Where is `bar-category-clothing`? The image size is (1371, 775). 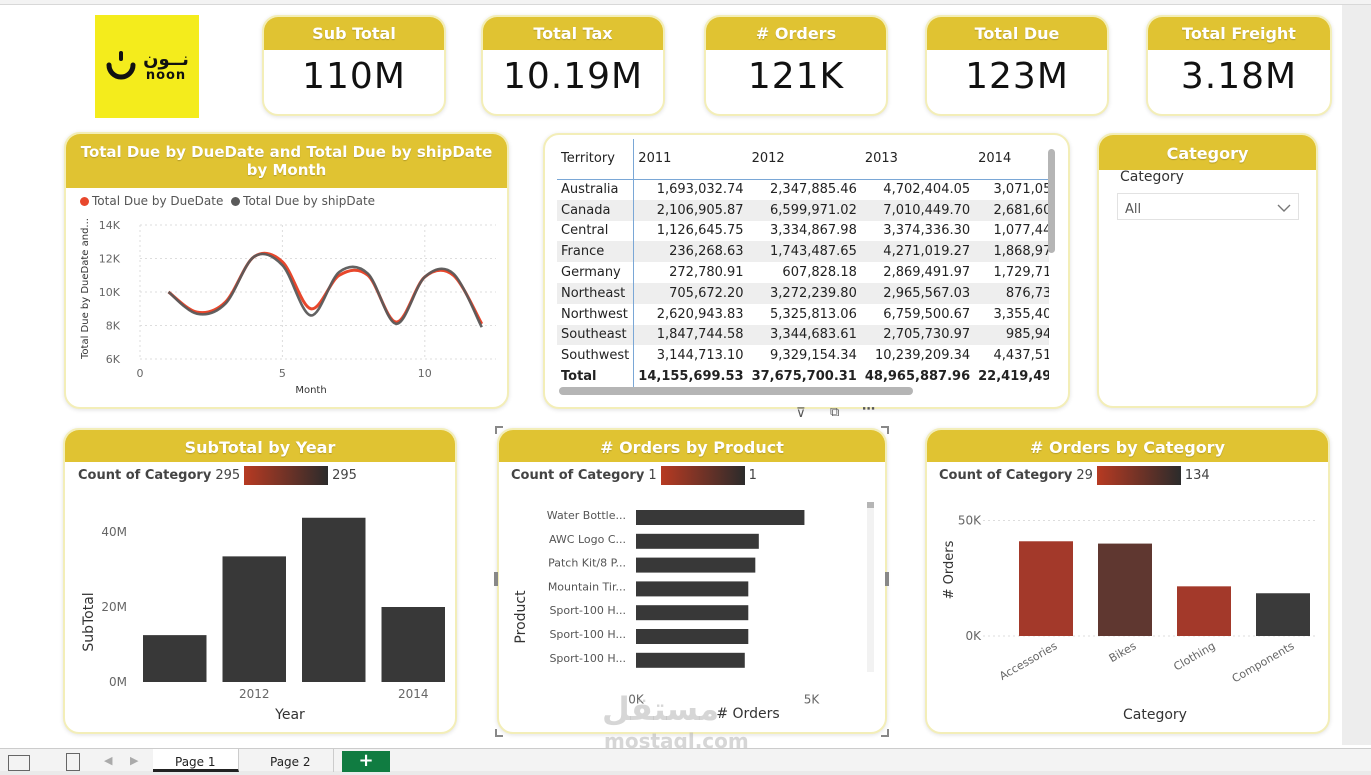 bar-category-clothing is located at coordinates (1204, 611).